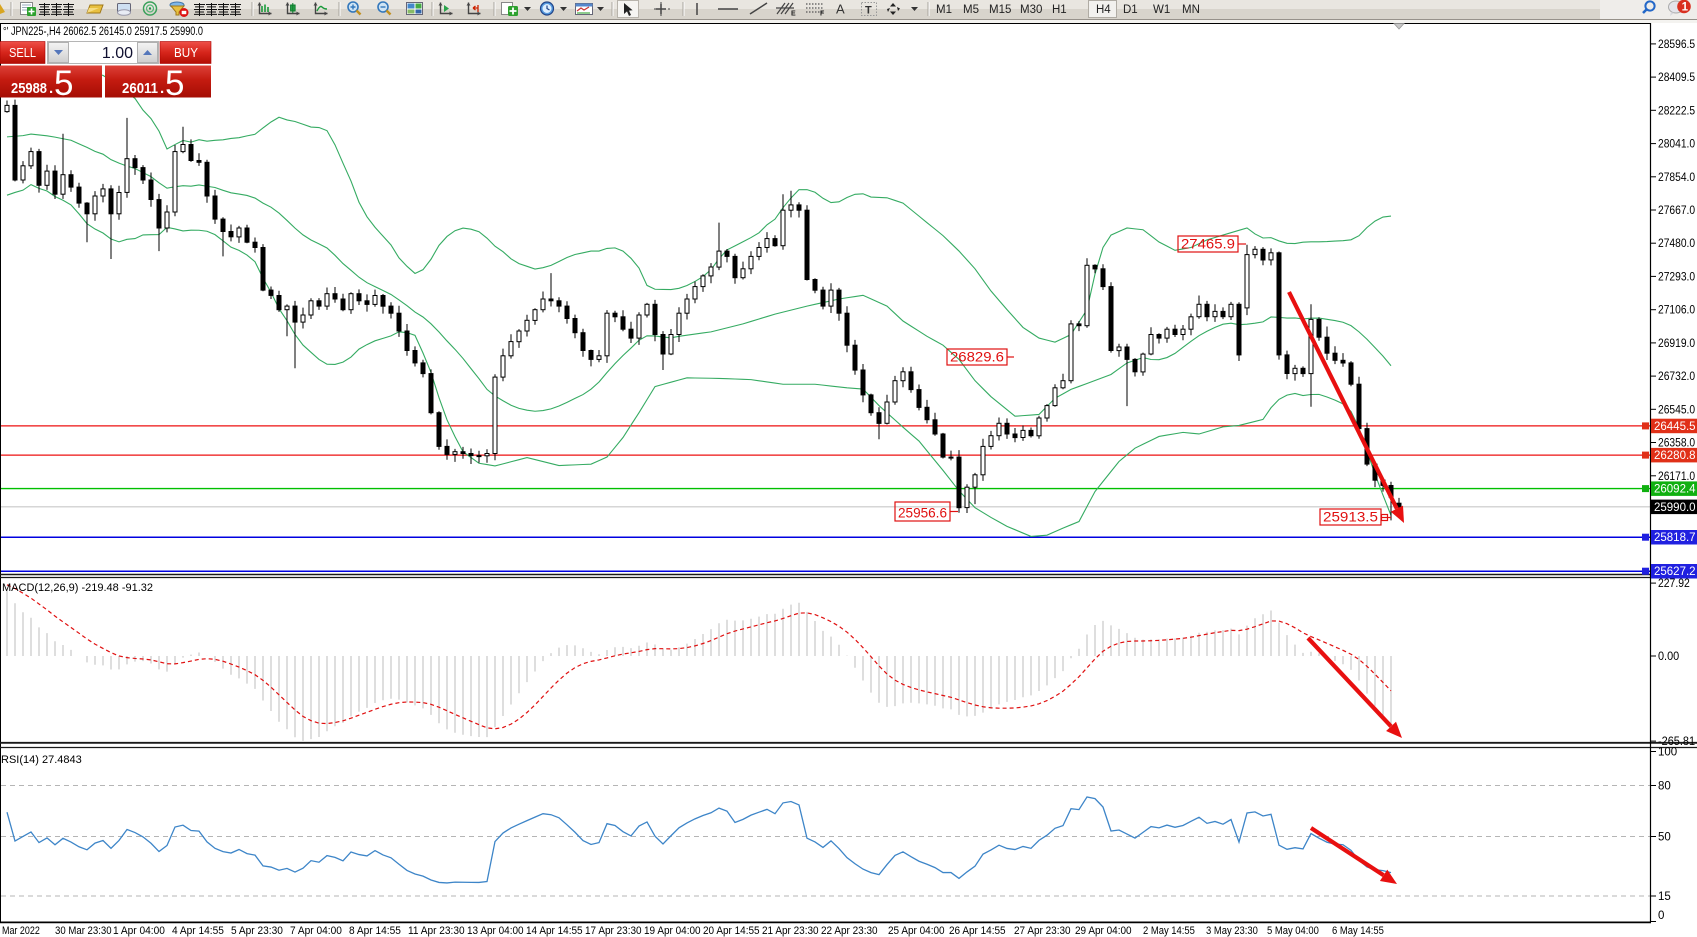  Describe the element at coordinates (1676, 277) in the screenshot. I see `svg-text: 27293.0` at that location.